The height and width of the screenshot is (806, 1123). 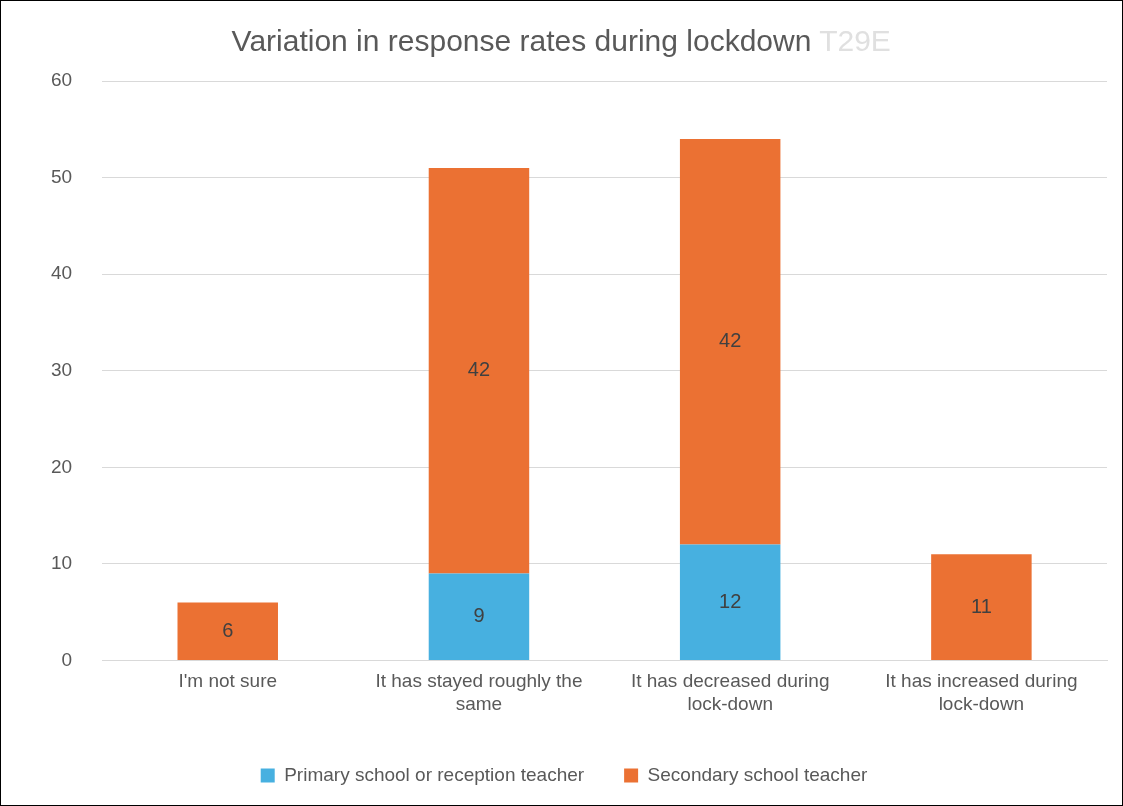 I want to click on x-tick-label: I'm not sure, so click(x=228, y=681).